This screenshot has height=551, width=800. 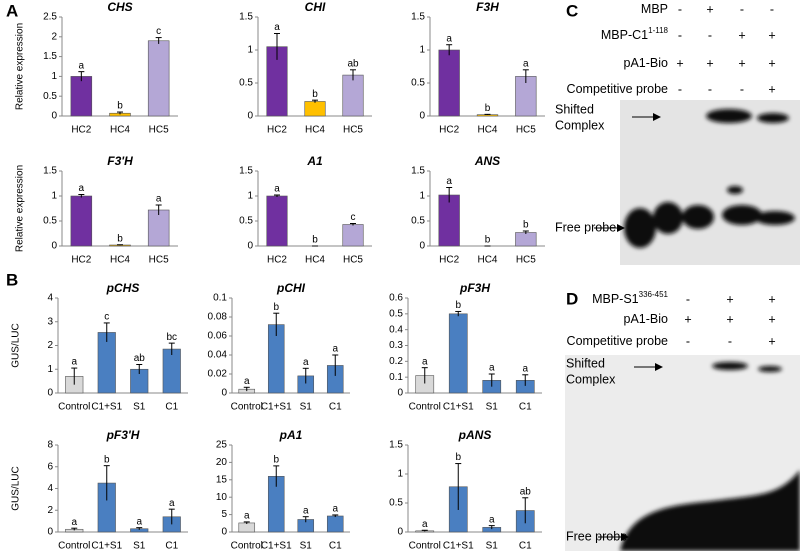 What do you see at coordinates (12, 279) in the screenshot?
I see `panel-label: B` at bounding box center [12, 279].